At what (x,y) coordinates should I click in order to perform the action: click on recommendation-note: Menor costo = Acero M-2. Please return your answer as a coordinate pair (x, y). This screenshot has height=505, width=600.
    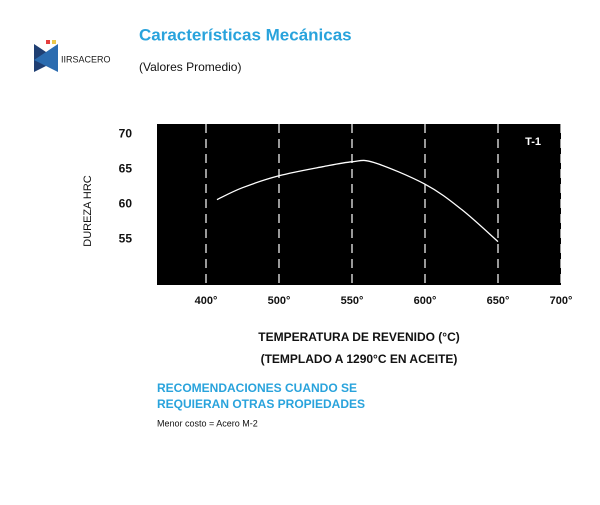
    Looking at the image, I should click on (207, 423).